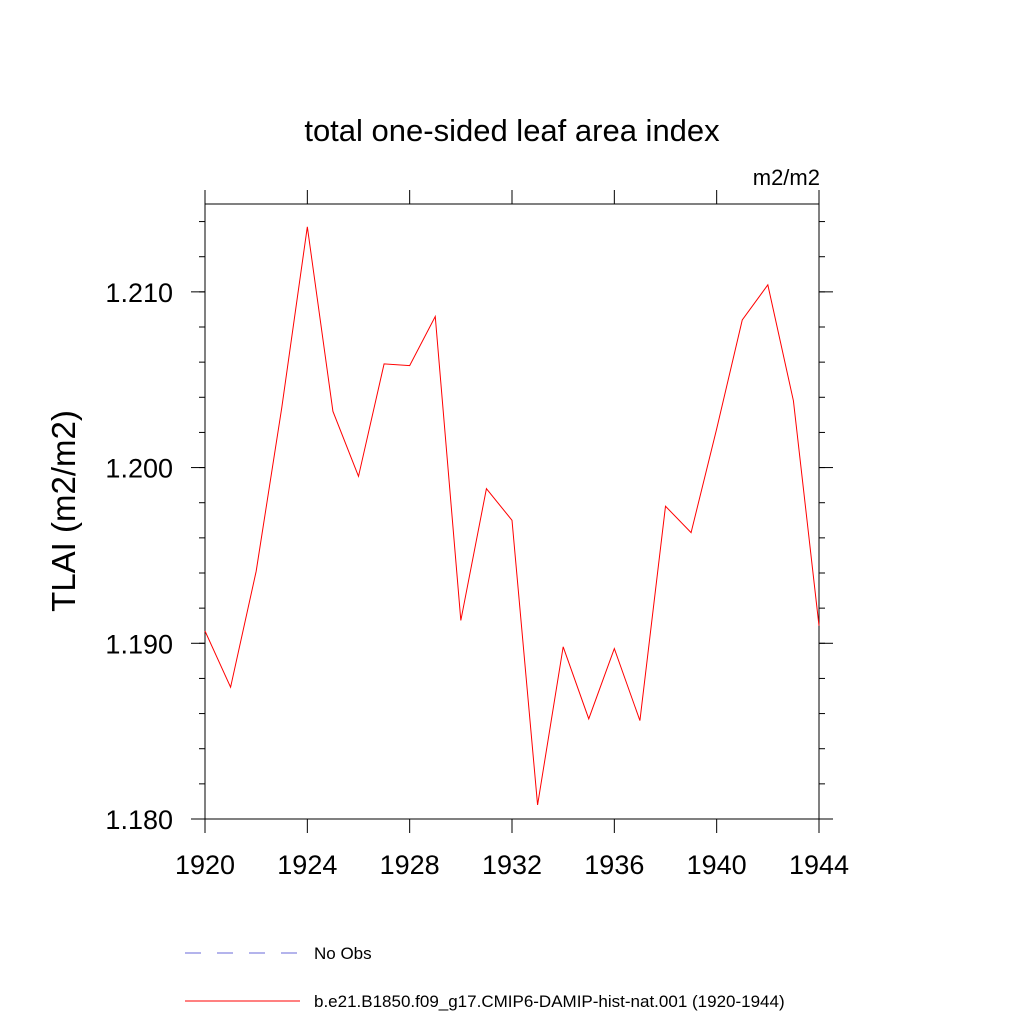 Image resolution: width=1024 pixels, height=1024 pixels. Describe the element at coordinates (205, 865) in the screenshot. I see `x-tick-label: 1920` at that location.